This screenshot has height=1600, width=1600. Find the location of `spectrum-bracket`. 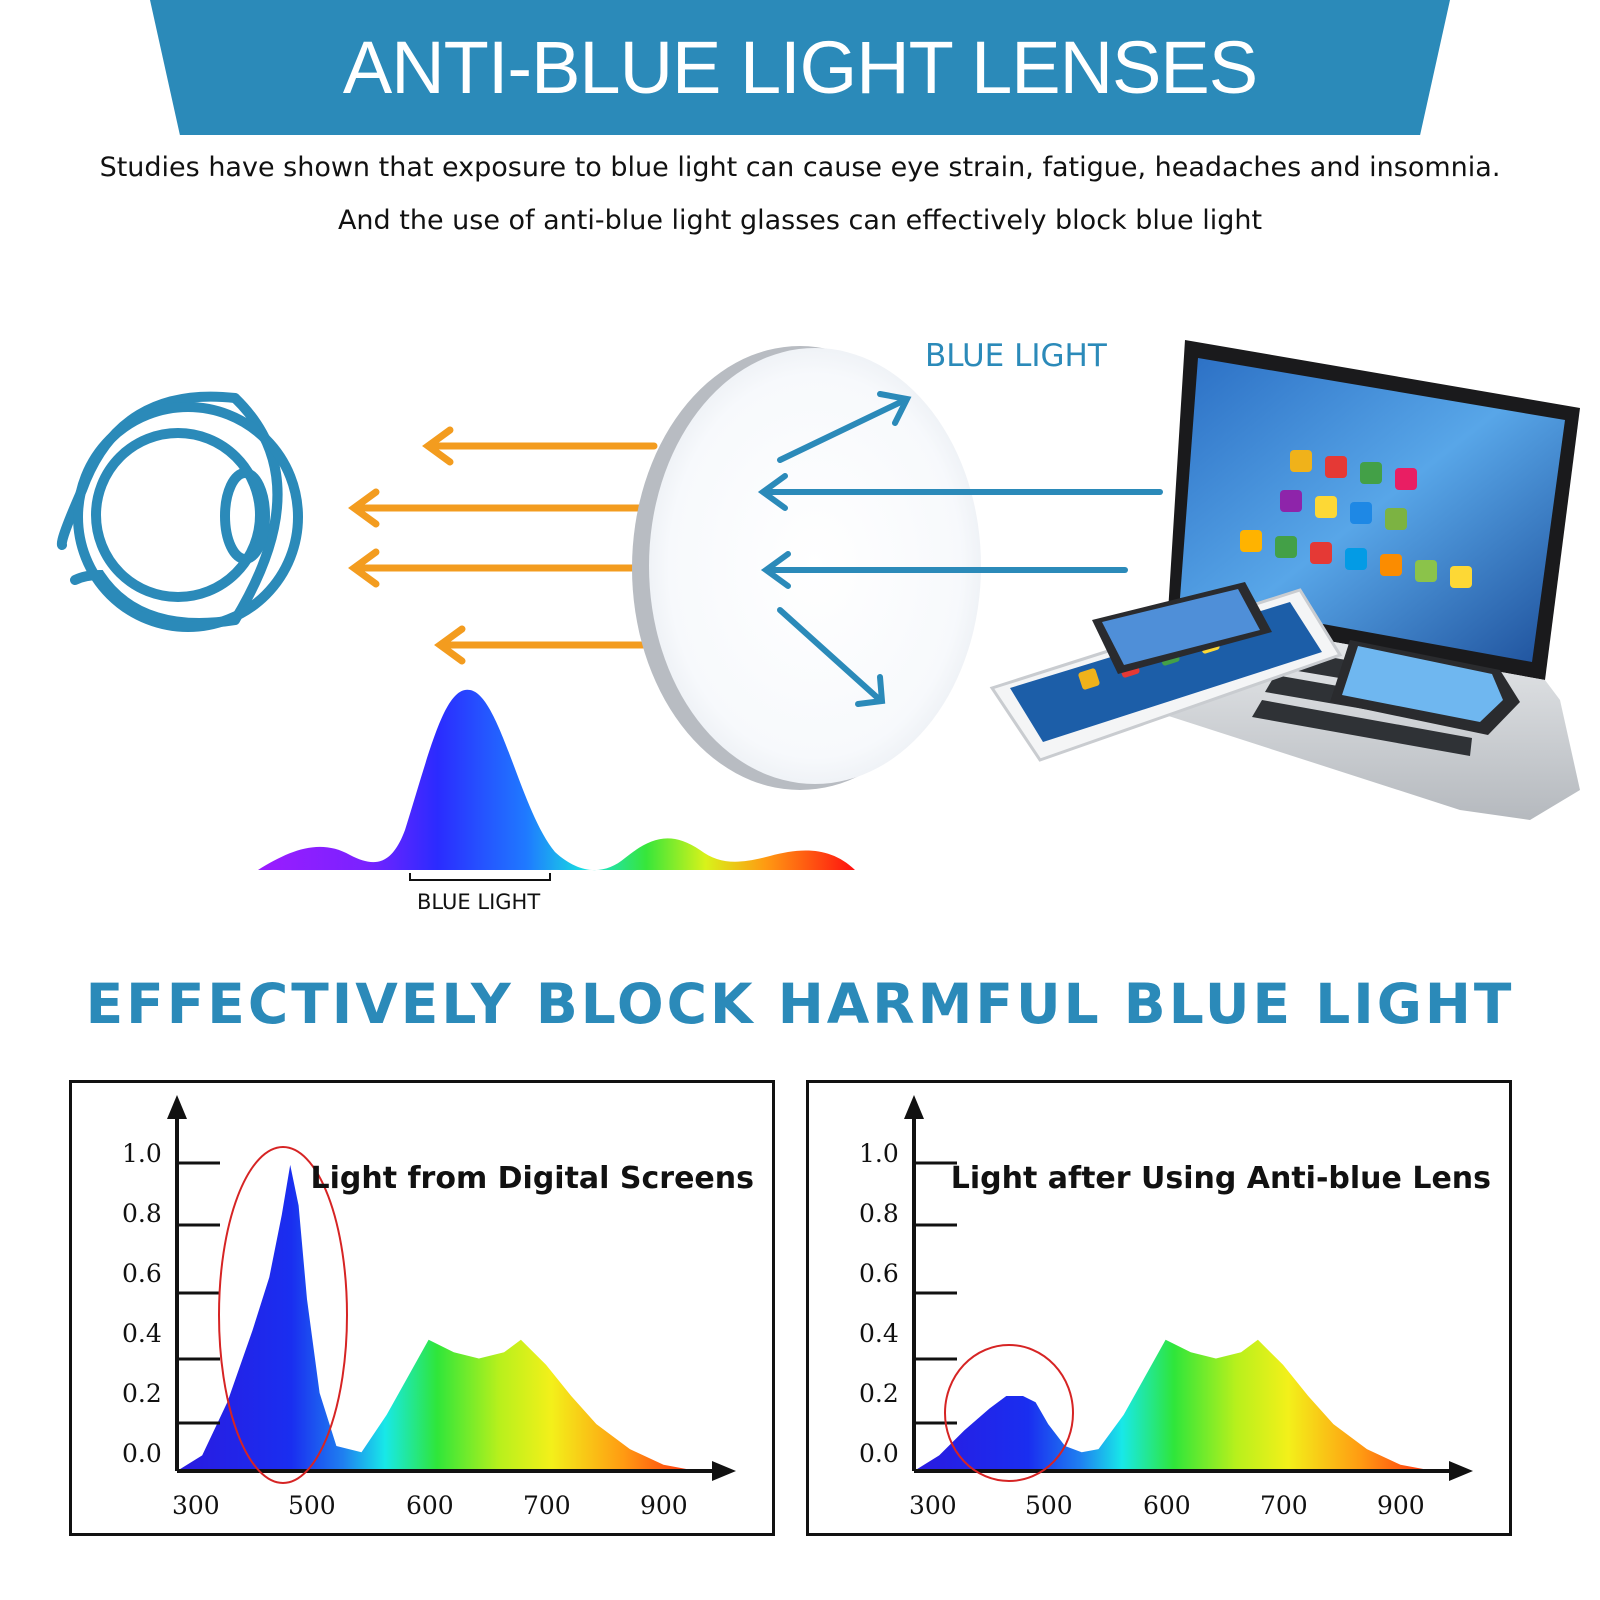

spectrum-bracket is located at coordinates (480, 877).